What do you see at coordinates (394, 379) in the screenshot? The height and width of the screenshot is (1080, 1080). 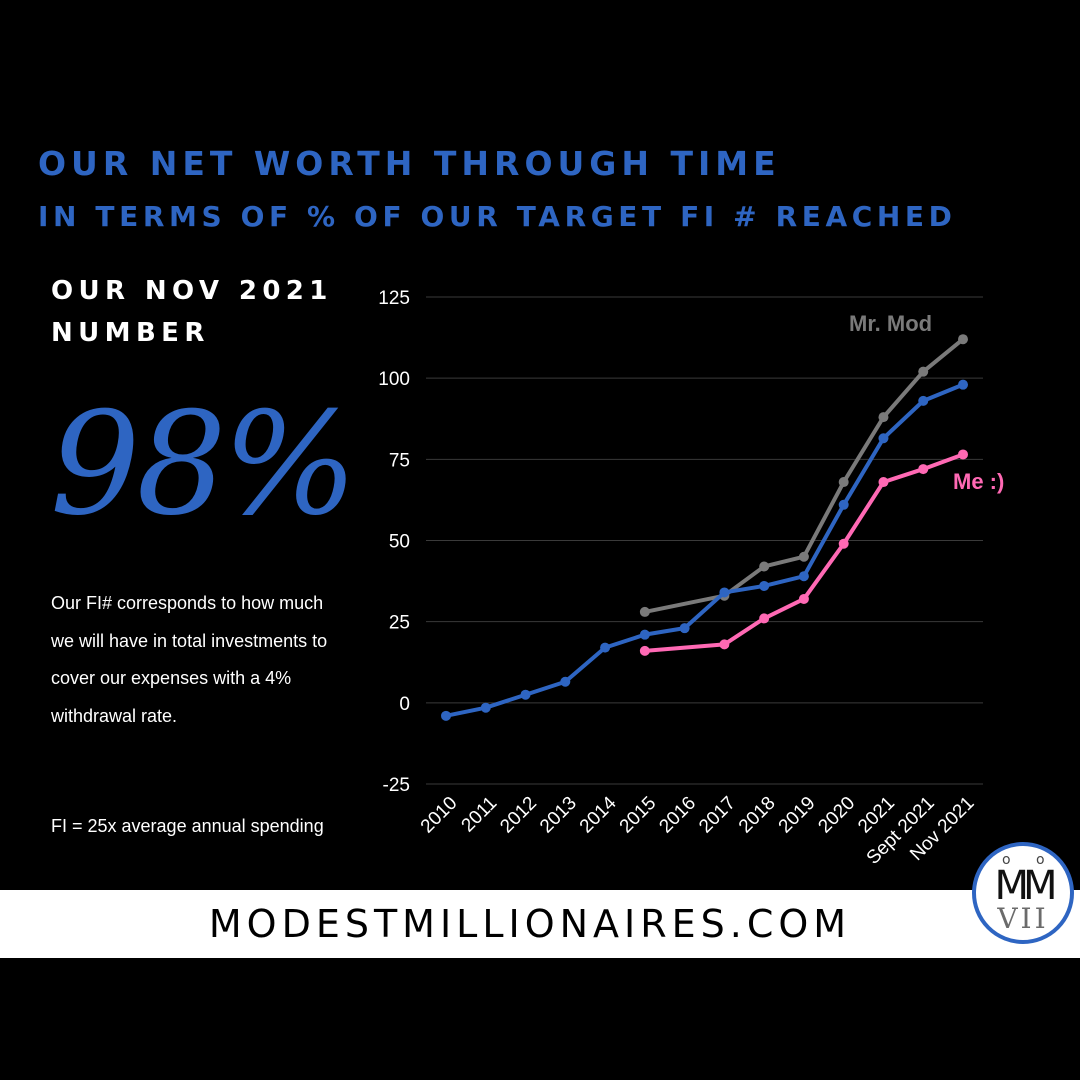 I see `y-tick-label: 100` at bounding box center [394, 379].